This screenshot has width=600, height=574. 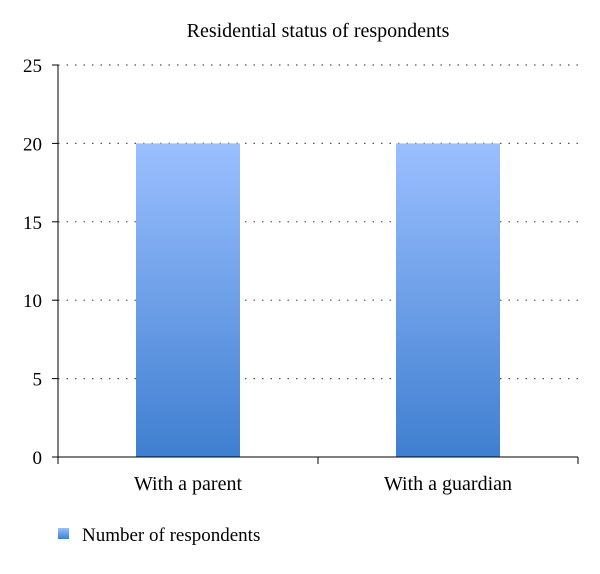 What do you see at coordinates (32, 66) in the screenshot?
I see `y-tick-label-5: 25` at bounding box center [32, 66].